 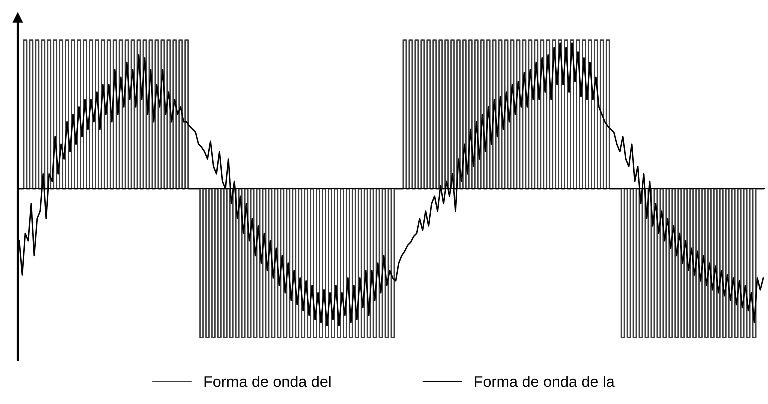 I want to click on legend-label: Forma de onda de la, so click(x=545, y=382).